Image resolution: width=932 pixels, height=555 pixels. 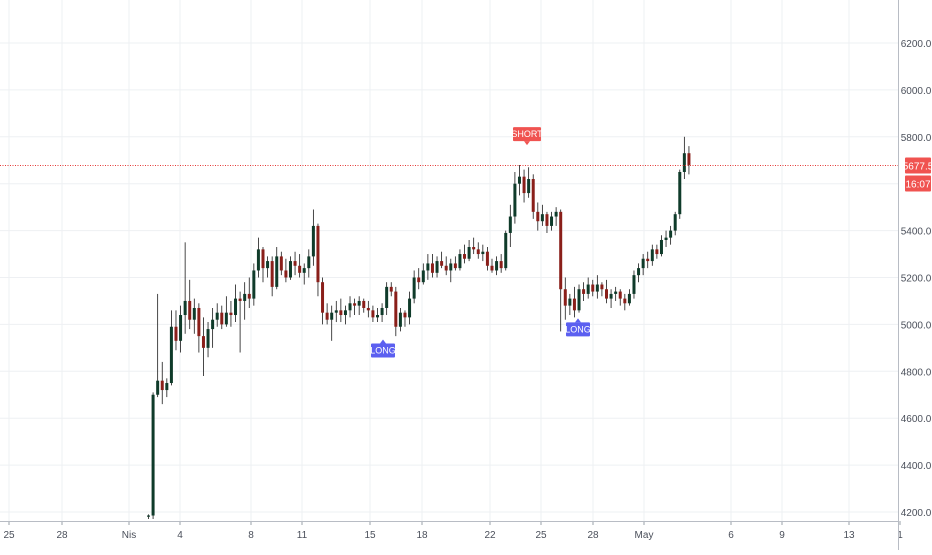 What do you see at coordinates (370, 535) in the screenshot?
I see `x-tick-label: 15` at bounding box center [370, 535].